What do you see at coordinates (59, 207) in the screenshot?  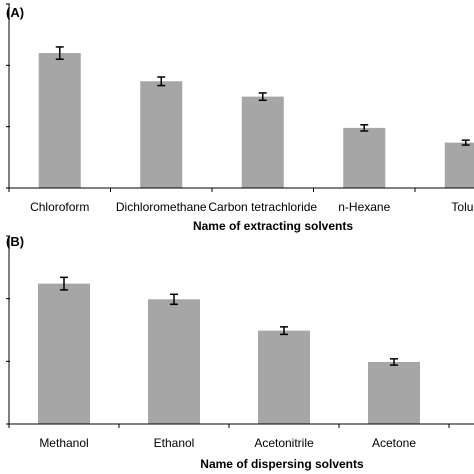 I see `panel-a-category-label: Chloroform` at bounding box center [59, 207].